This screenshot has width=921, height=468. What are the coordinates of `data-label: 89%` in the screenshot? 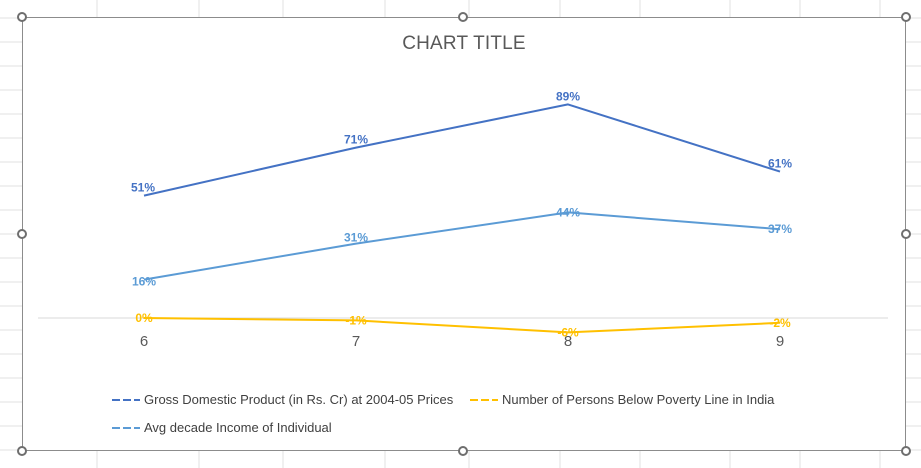 It's located at (568, 96).